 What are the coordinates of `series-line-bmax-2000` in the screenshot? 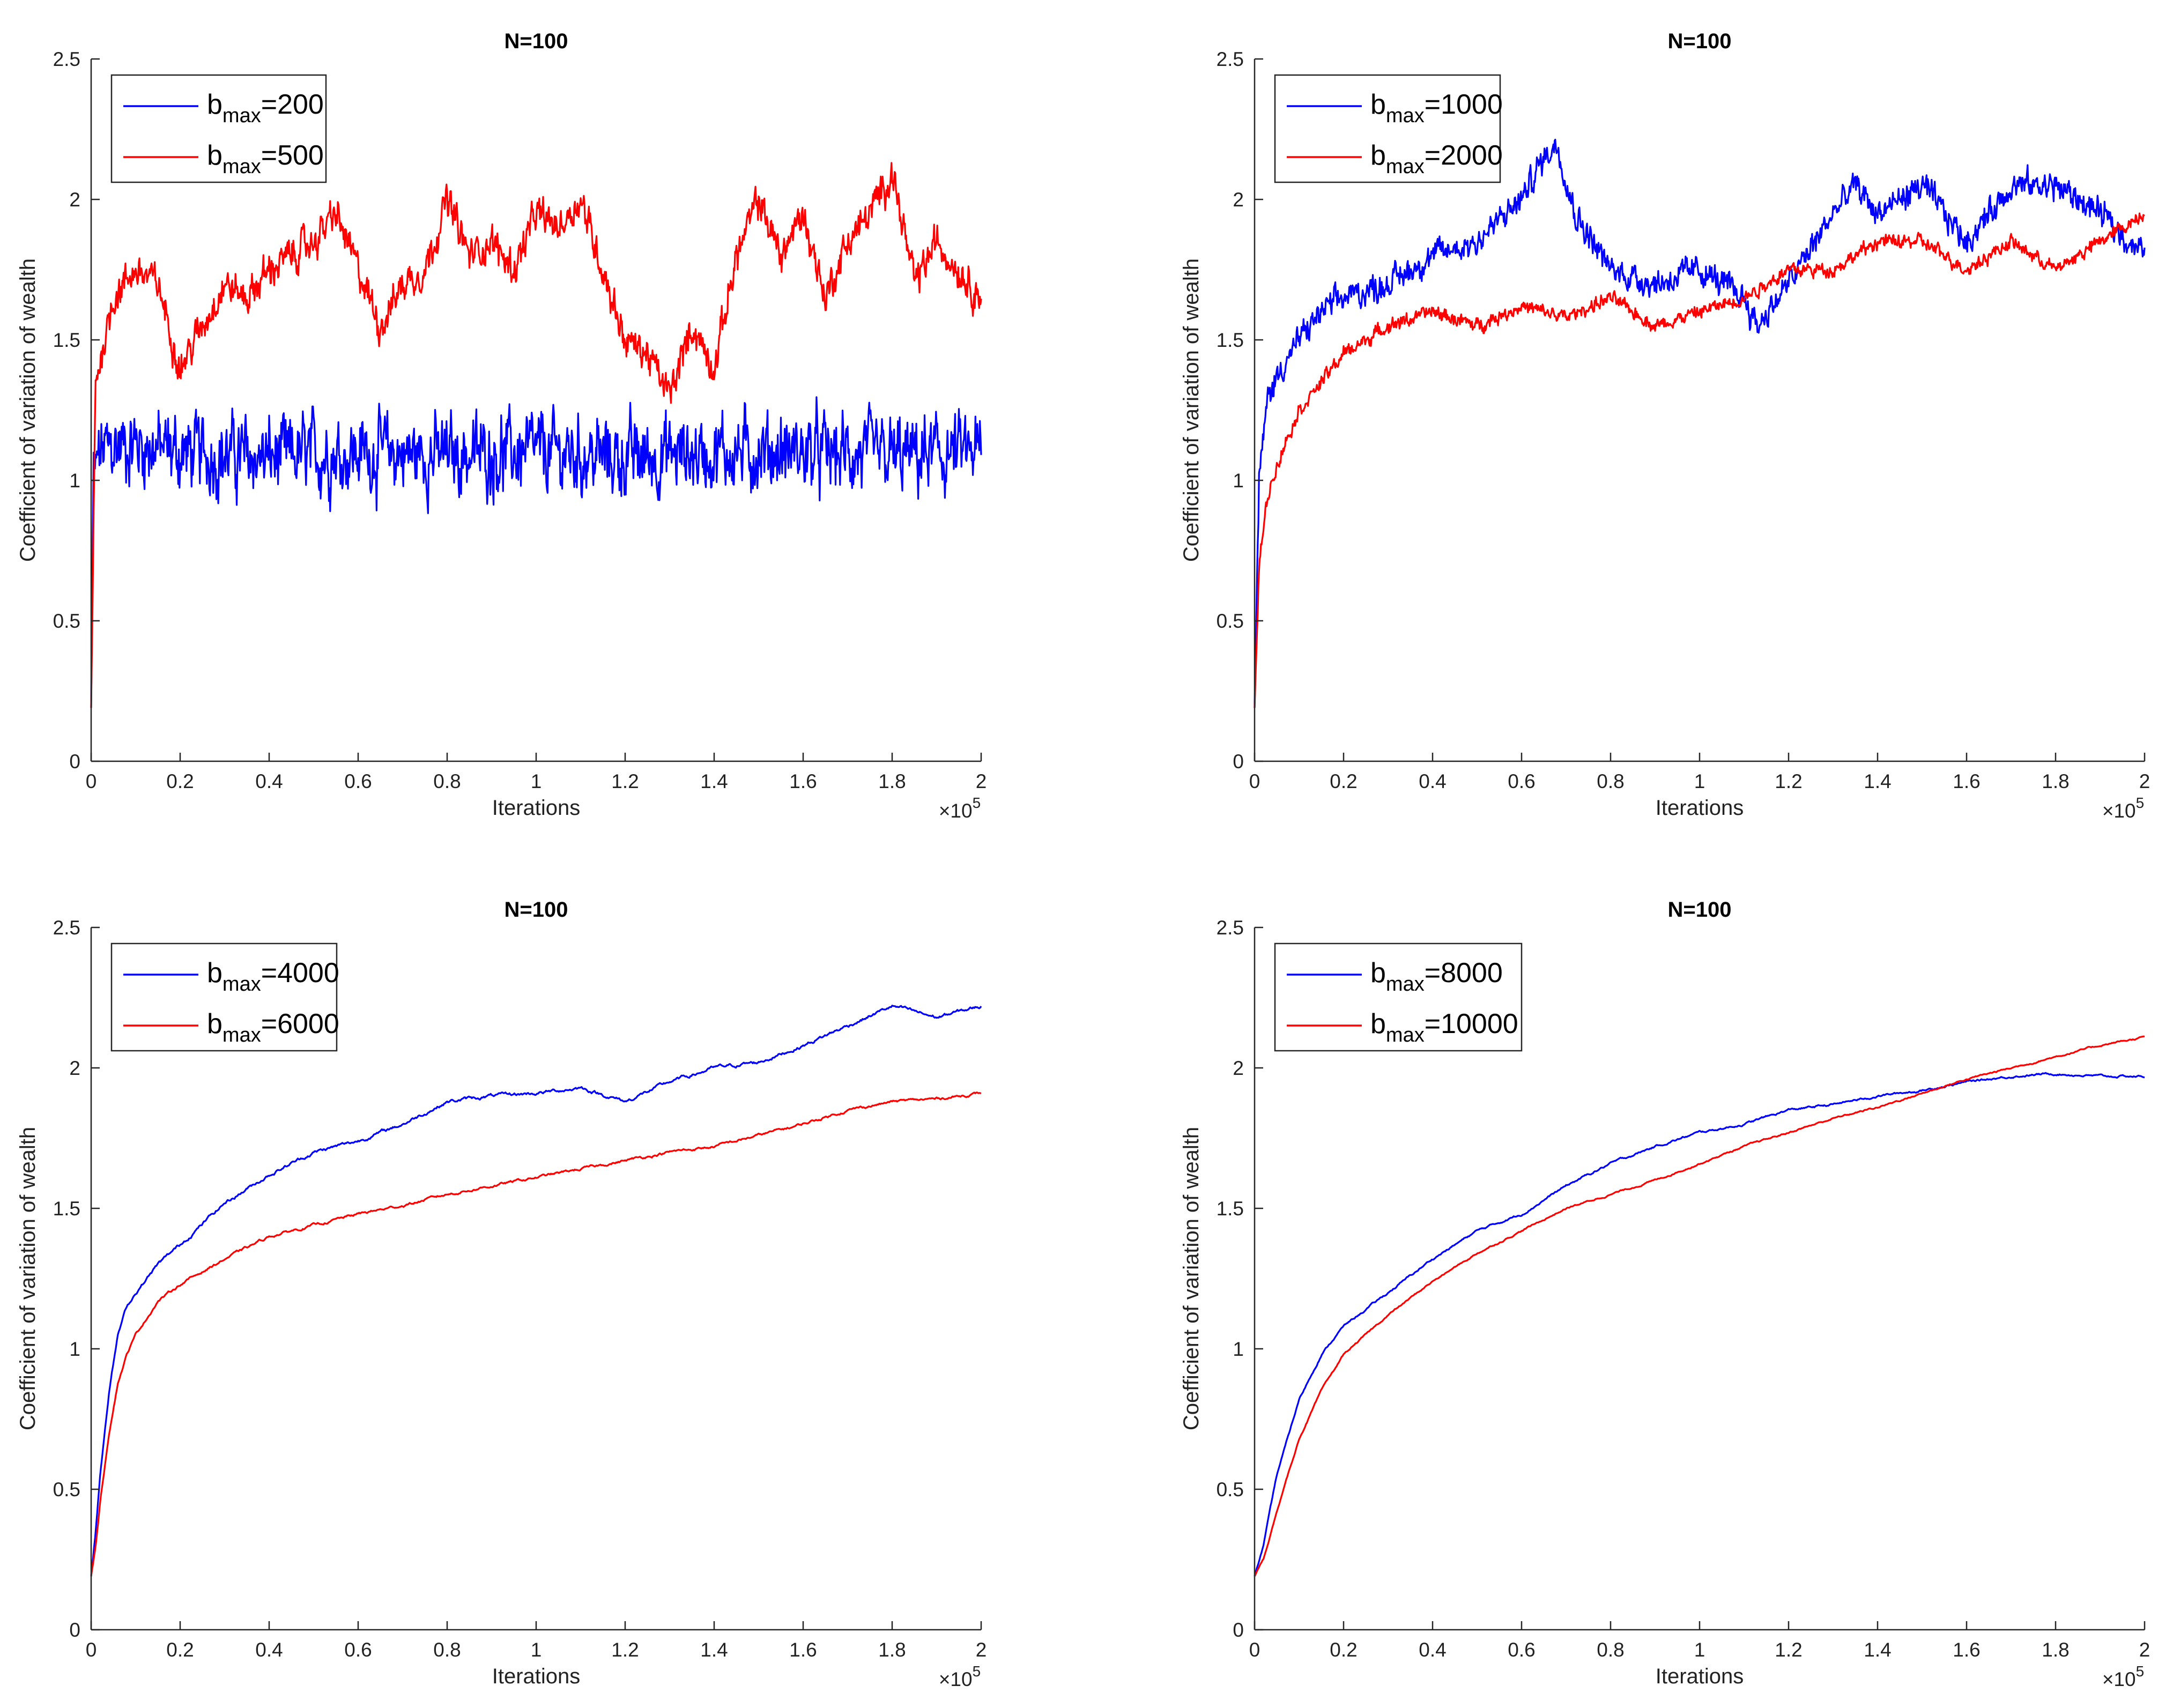 It's located at (1699, 460).